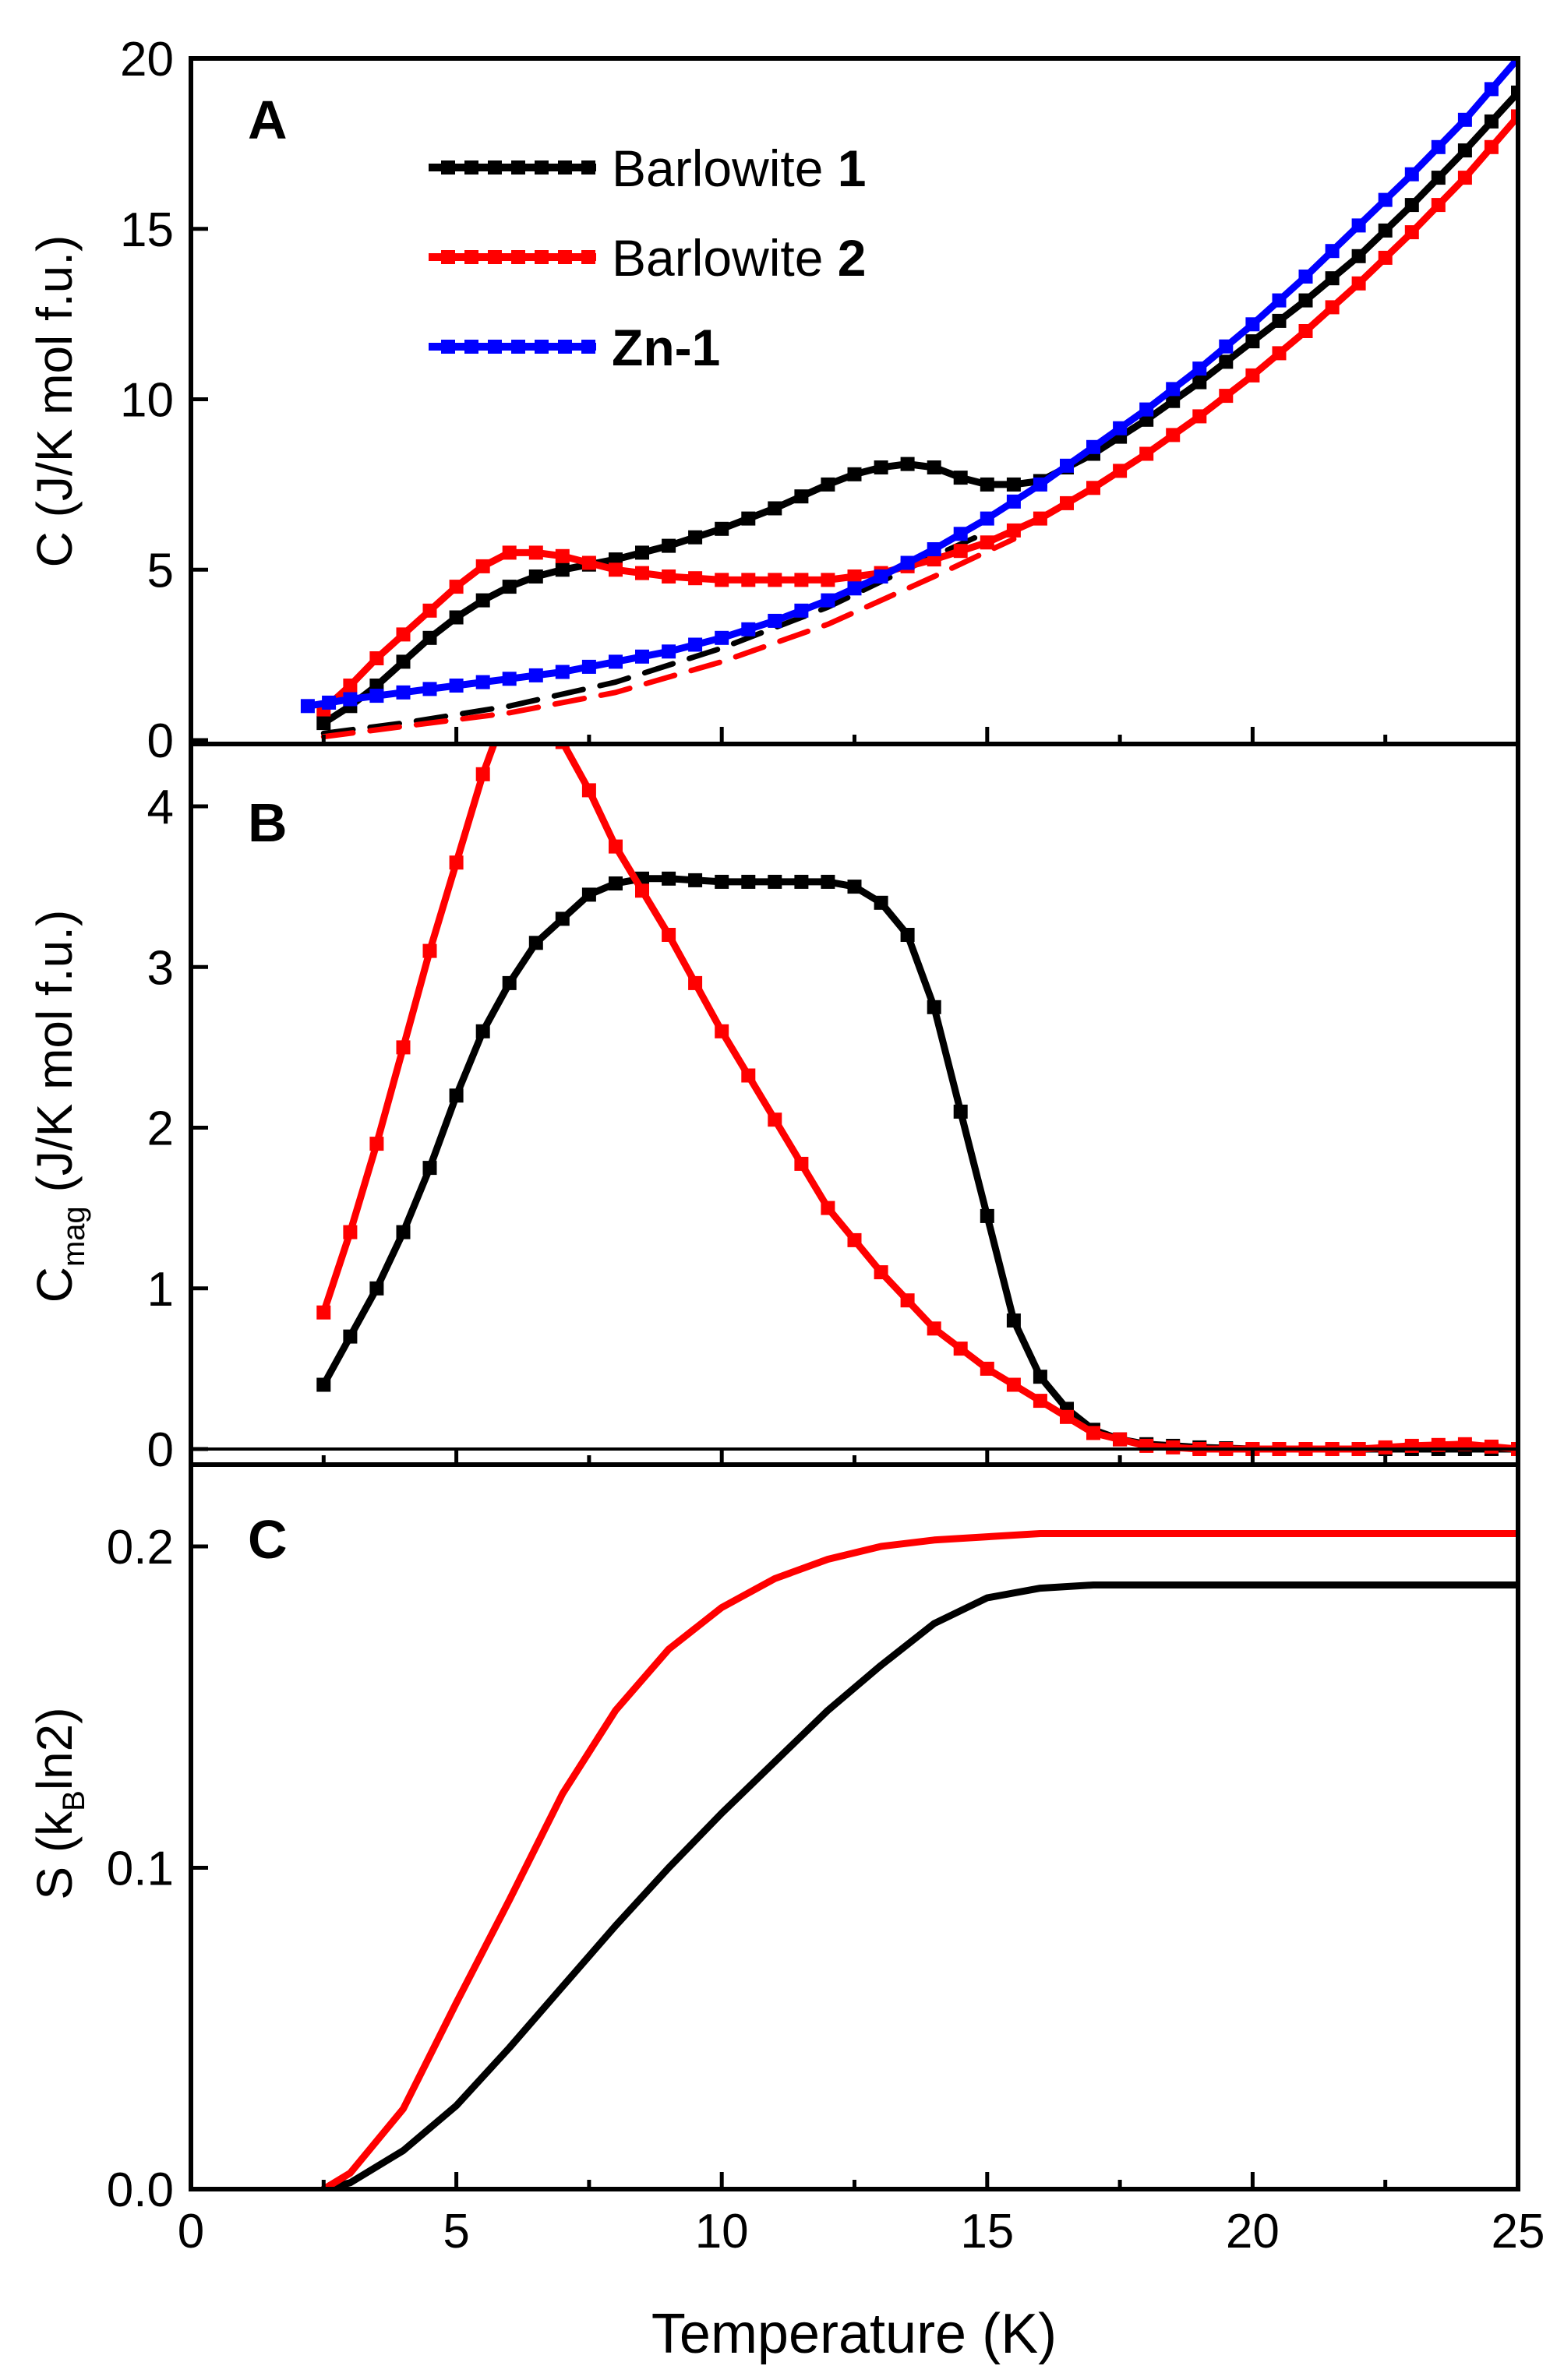 Image resolution: width=1557 pixels, height=2380 pixels. What do you see at coordinates (140, 1869) in the screenshot?
I see `y-tick-label: 0.1` at bounding box center [140, 1869].